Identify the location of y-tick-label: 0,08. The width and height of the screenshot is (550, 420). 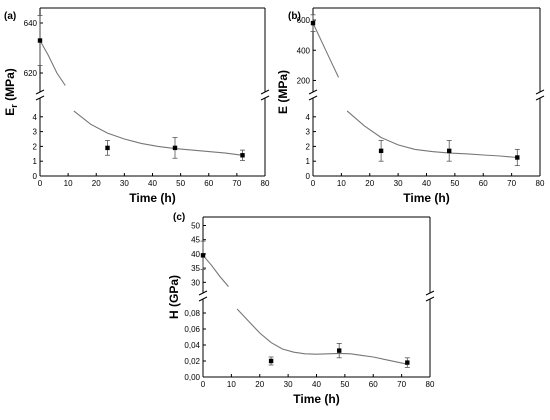
(192, 313).